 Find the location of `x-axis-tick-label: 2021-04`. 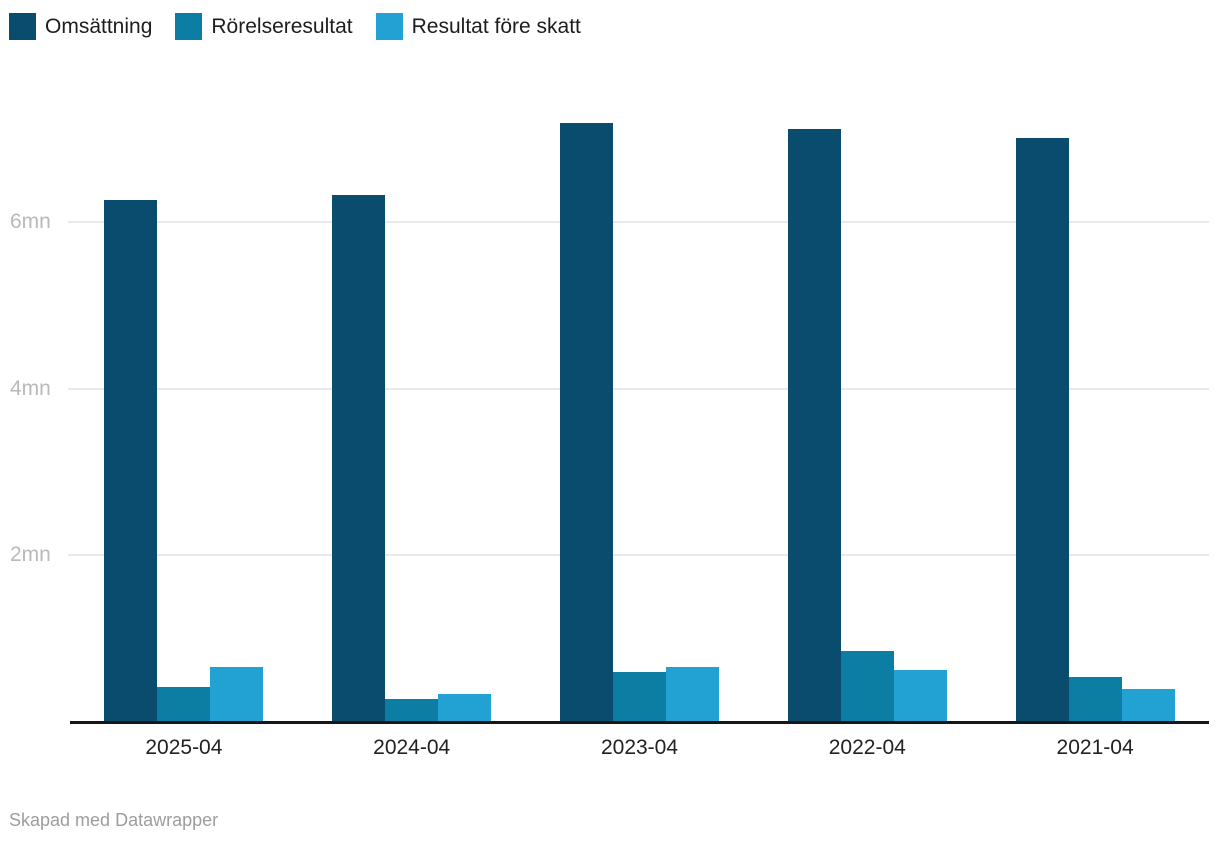

x-axis-tick-label: 2021-04 is located at coordinates (1095, 747).